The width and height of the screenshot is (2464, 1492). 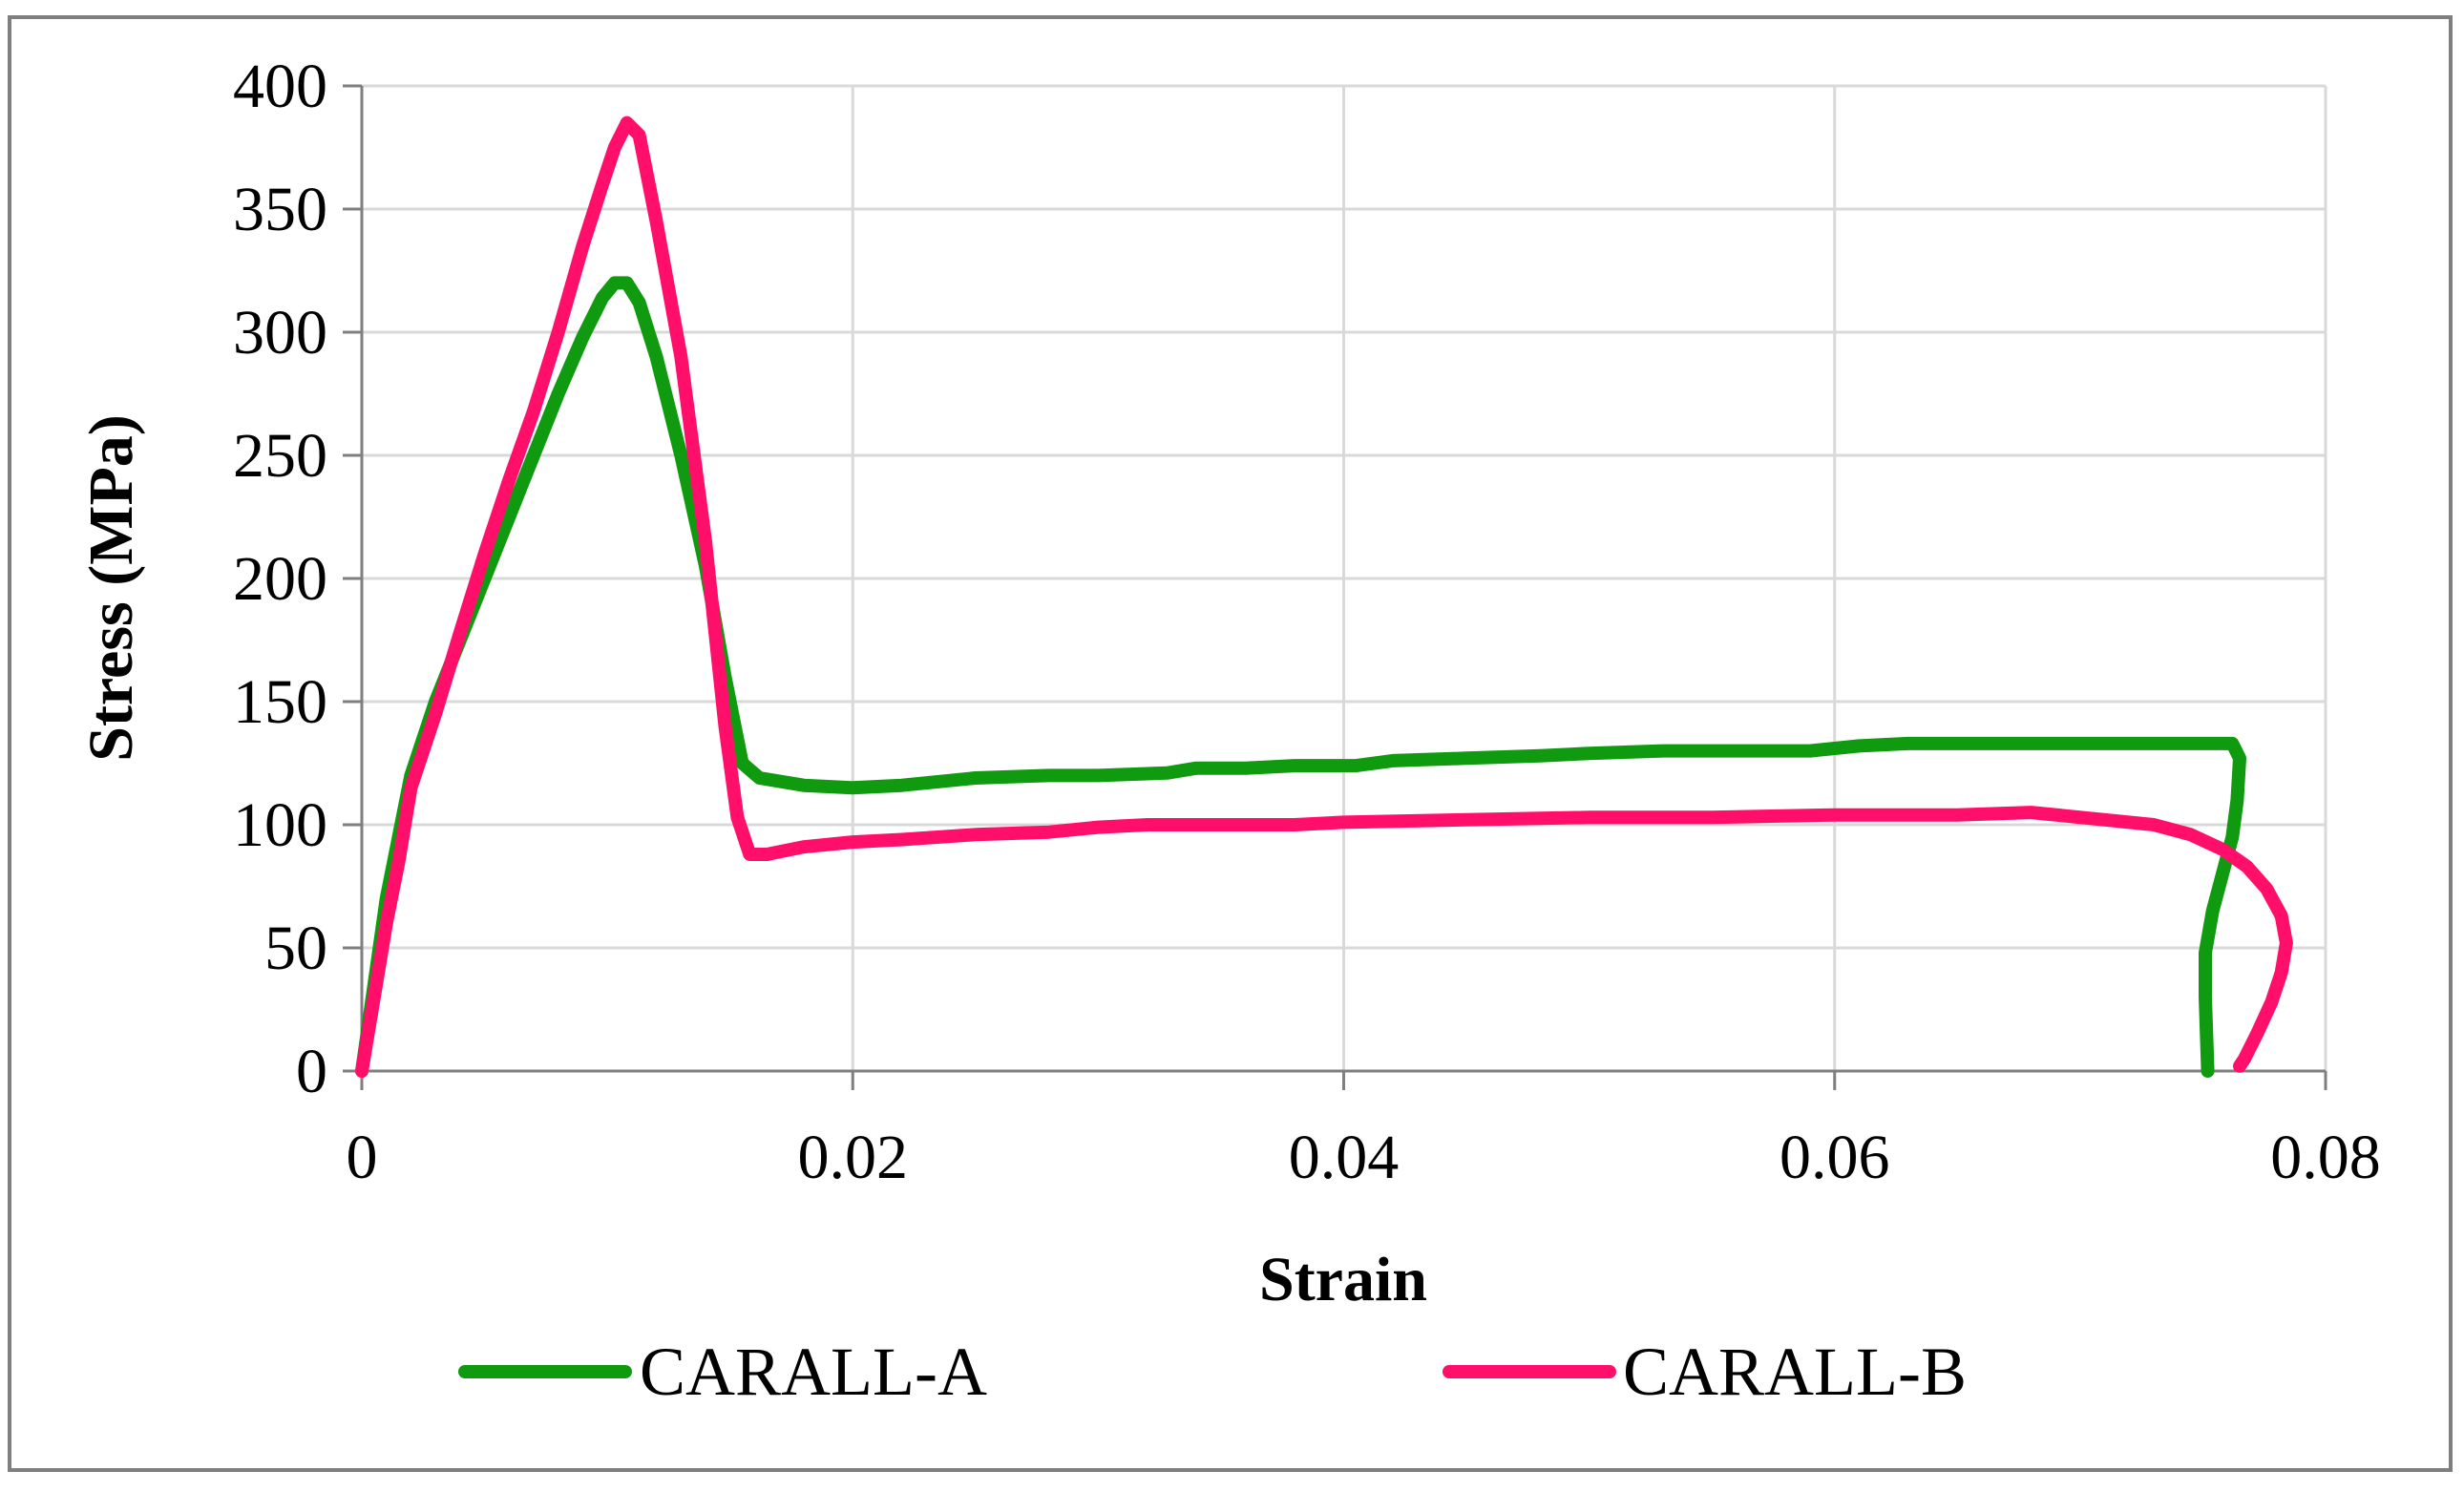 I want to click on y-tick-label: 150, so click(x=280, y=702).